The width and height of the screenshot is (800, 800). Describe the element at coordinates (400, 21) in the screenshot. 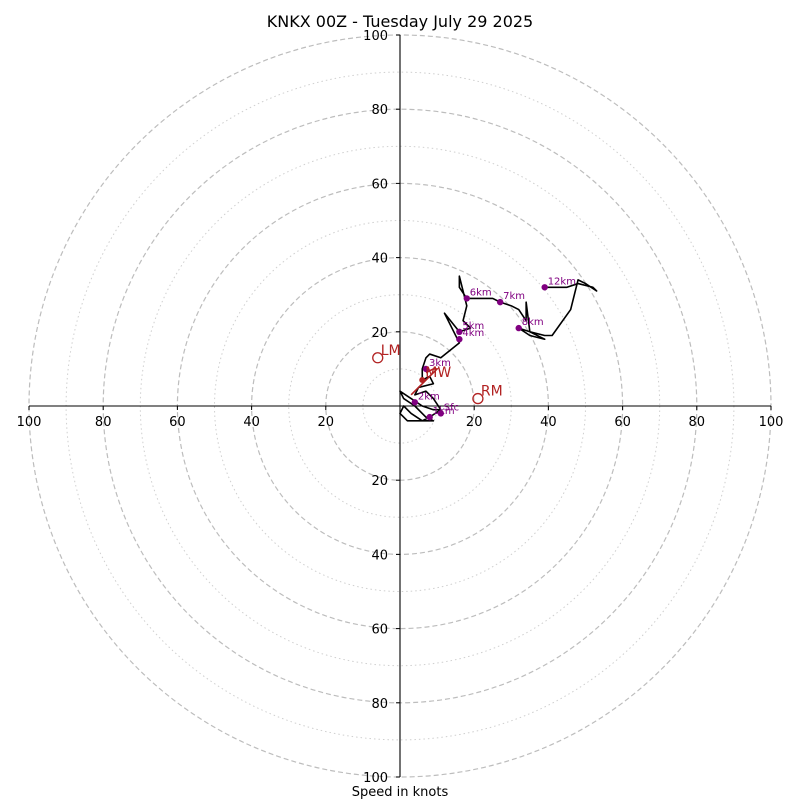

I see `chart-title: KNKX 00Z - Tuesday July 29 2025` at that location.